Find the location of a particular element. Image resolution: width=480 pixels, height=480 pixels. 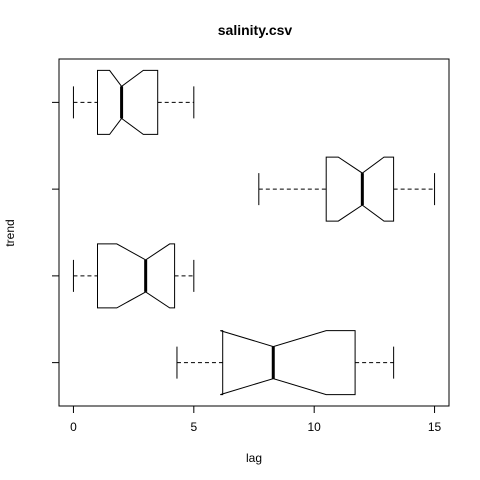

y-axis-label: trend is located at coordinates (10, 232).